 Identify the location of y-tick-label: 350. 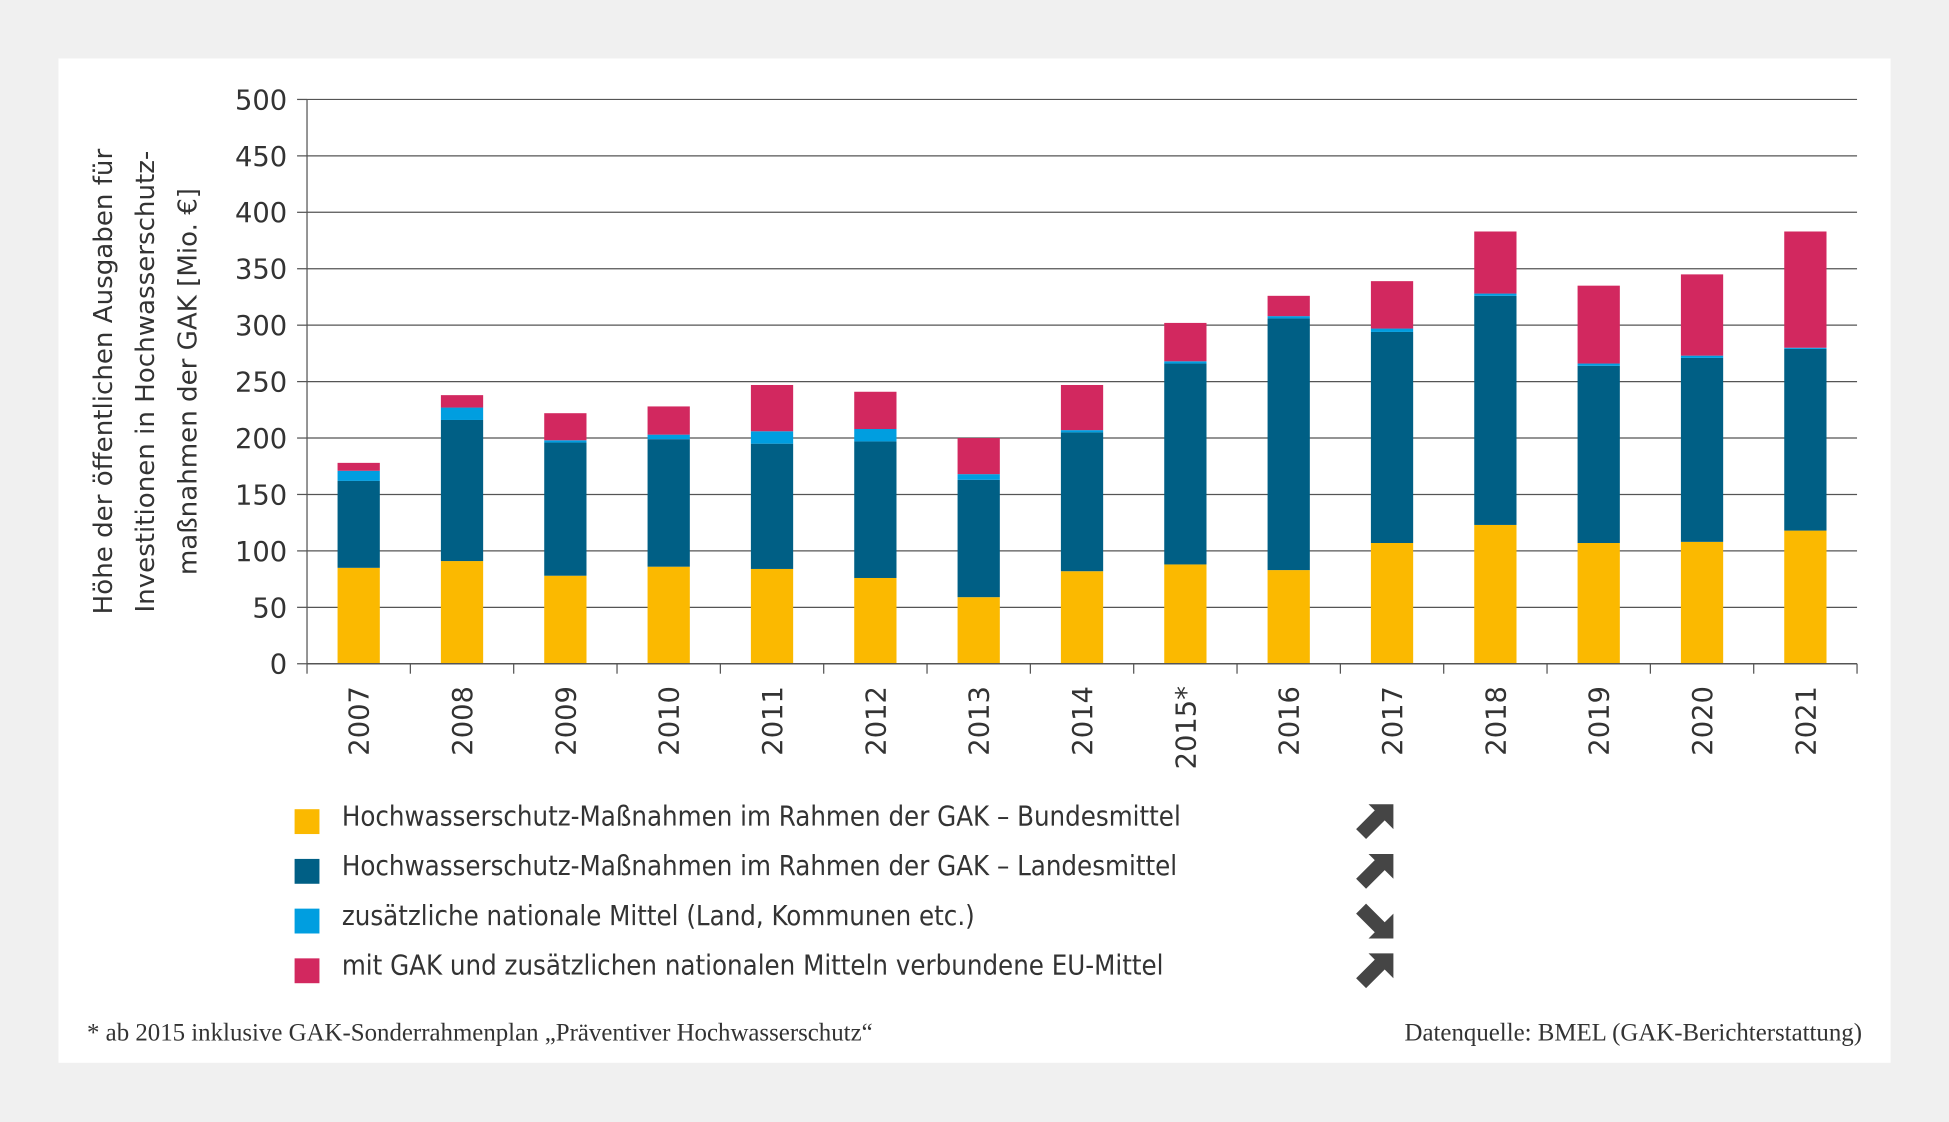
(261, 270).